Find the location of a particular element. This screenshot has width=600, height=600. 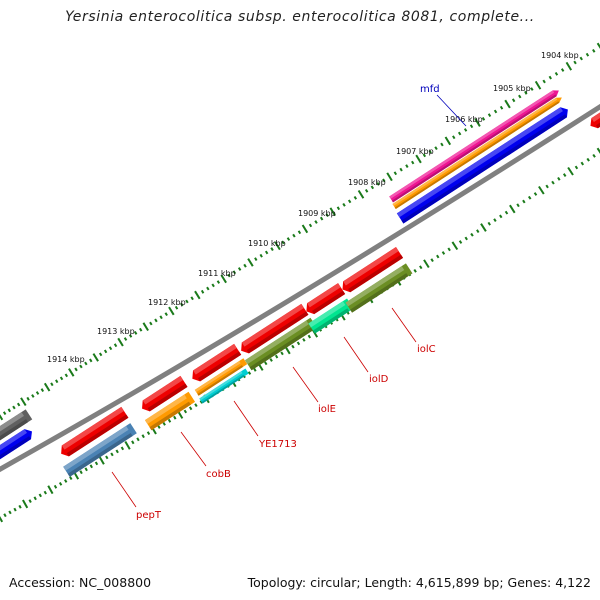

gene-label-iolE: iolE is located at coordinates (327, 409).